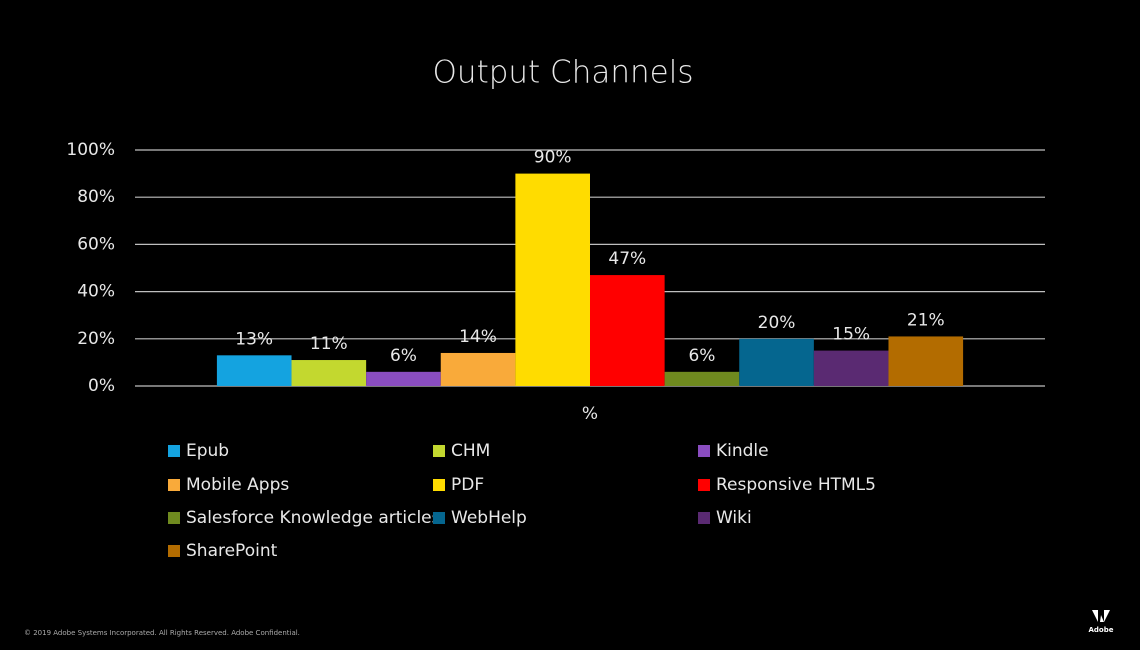 This screenshot has height=650, width=1140. Describe the element at coordinates (627, 259) in the screenshot. I see `value-label: 47%` at that location.